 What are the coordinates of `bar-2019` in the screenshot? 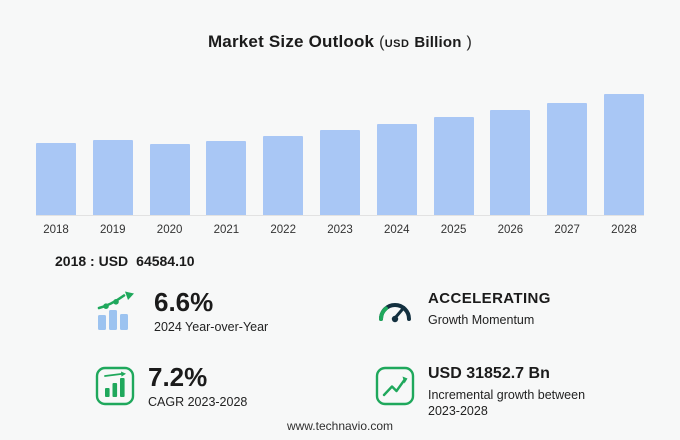 It's located at (112, 177).